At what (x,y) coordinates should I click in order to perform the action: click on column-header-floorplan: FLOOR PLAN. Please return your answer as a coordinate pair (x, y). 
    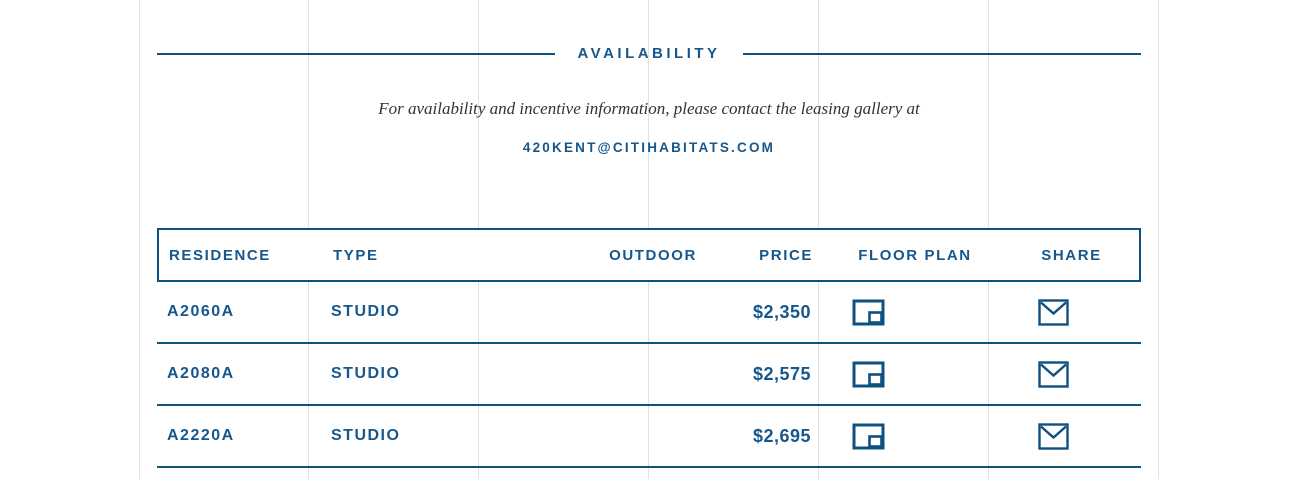
    Looking at the image, I should click on (915, 255).